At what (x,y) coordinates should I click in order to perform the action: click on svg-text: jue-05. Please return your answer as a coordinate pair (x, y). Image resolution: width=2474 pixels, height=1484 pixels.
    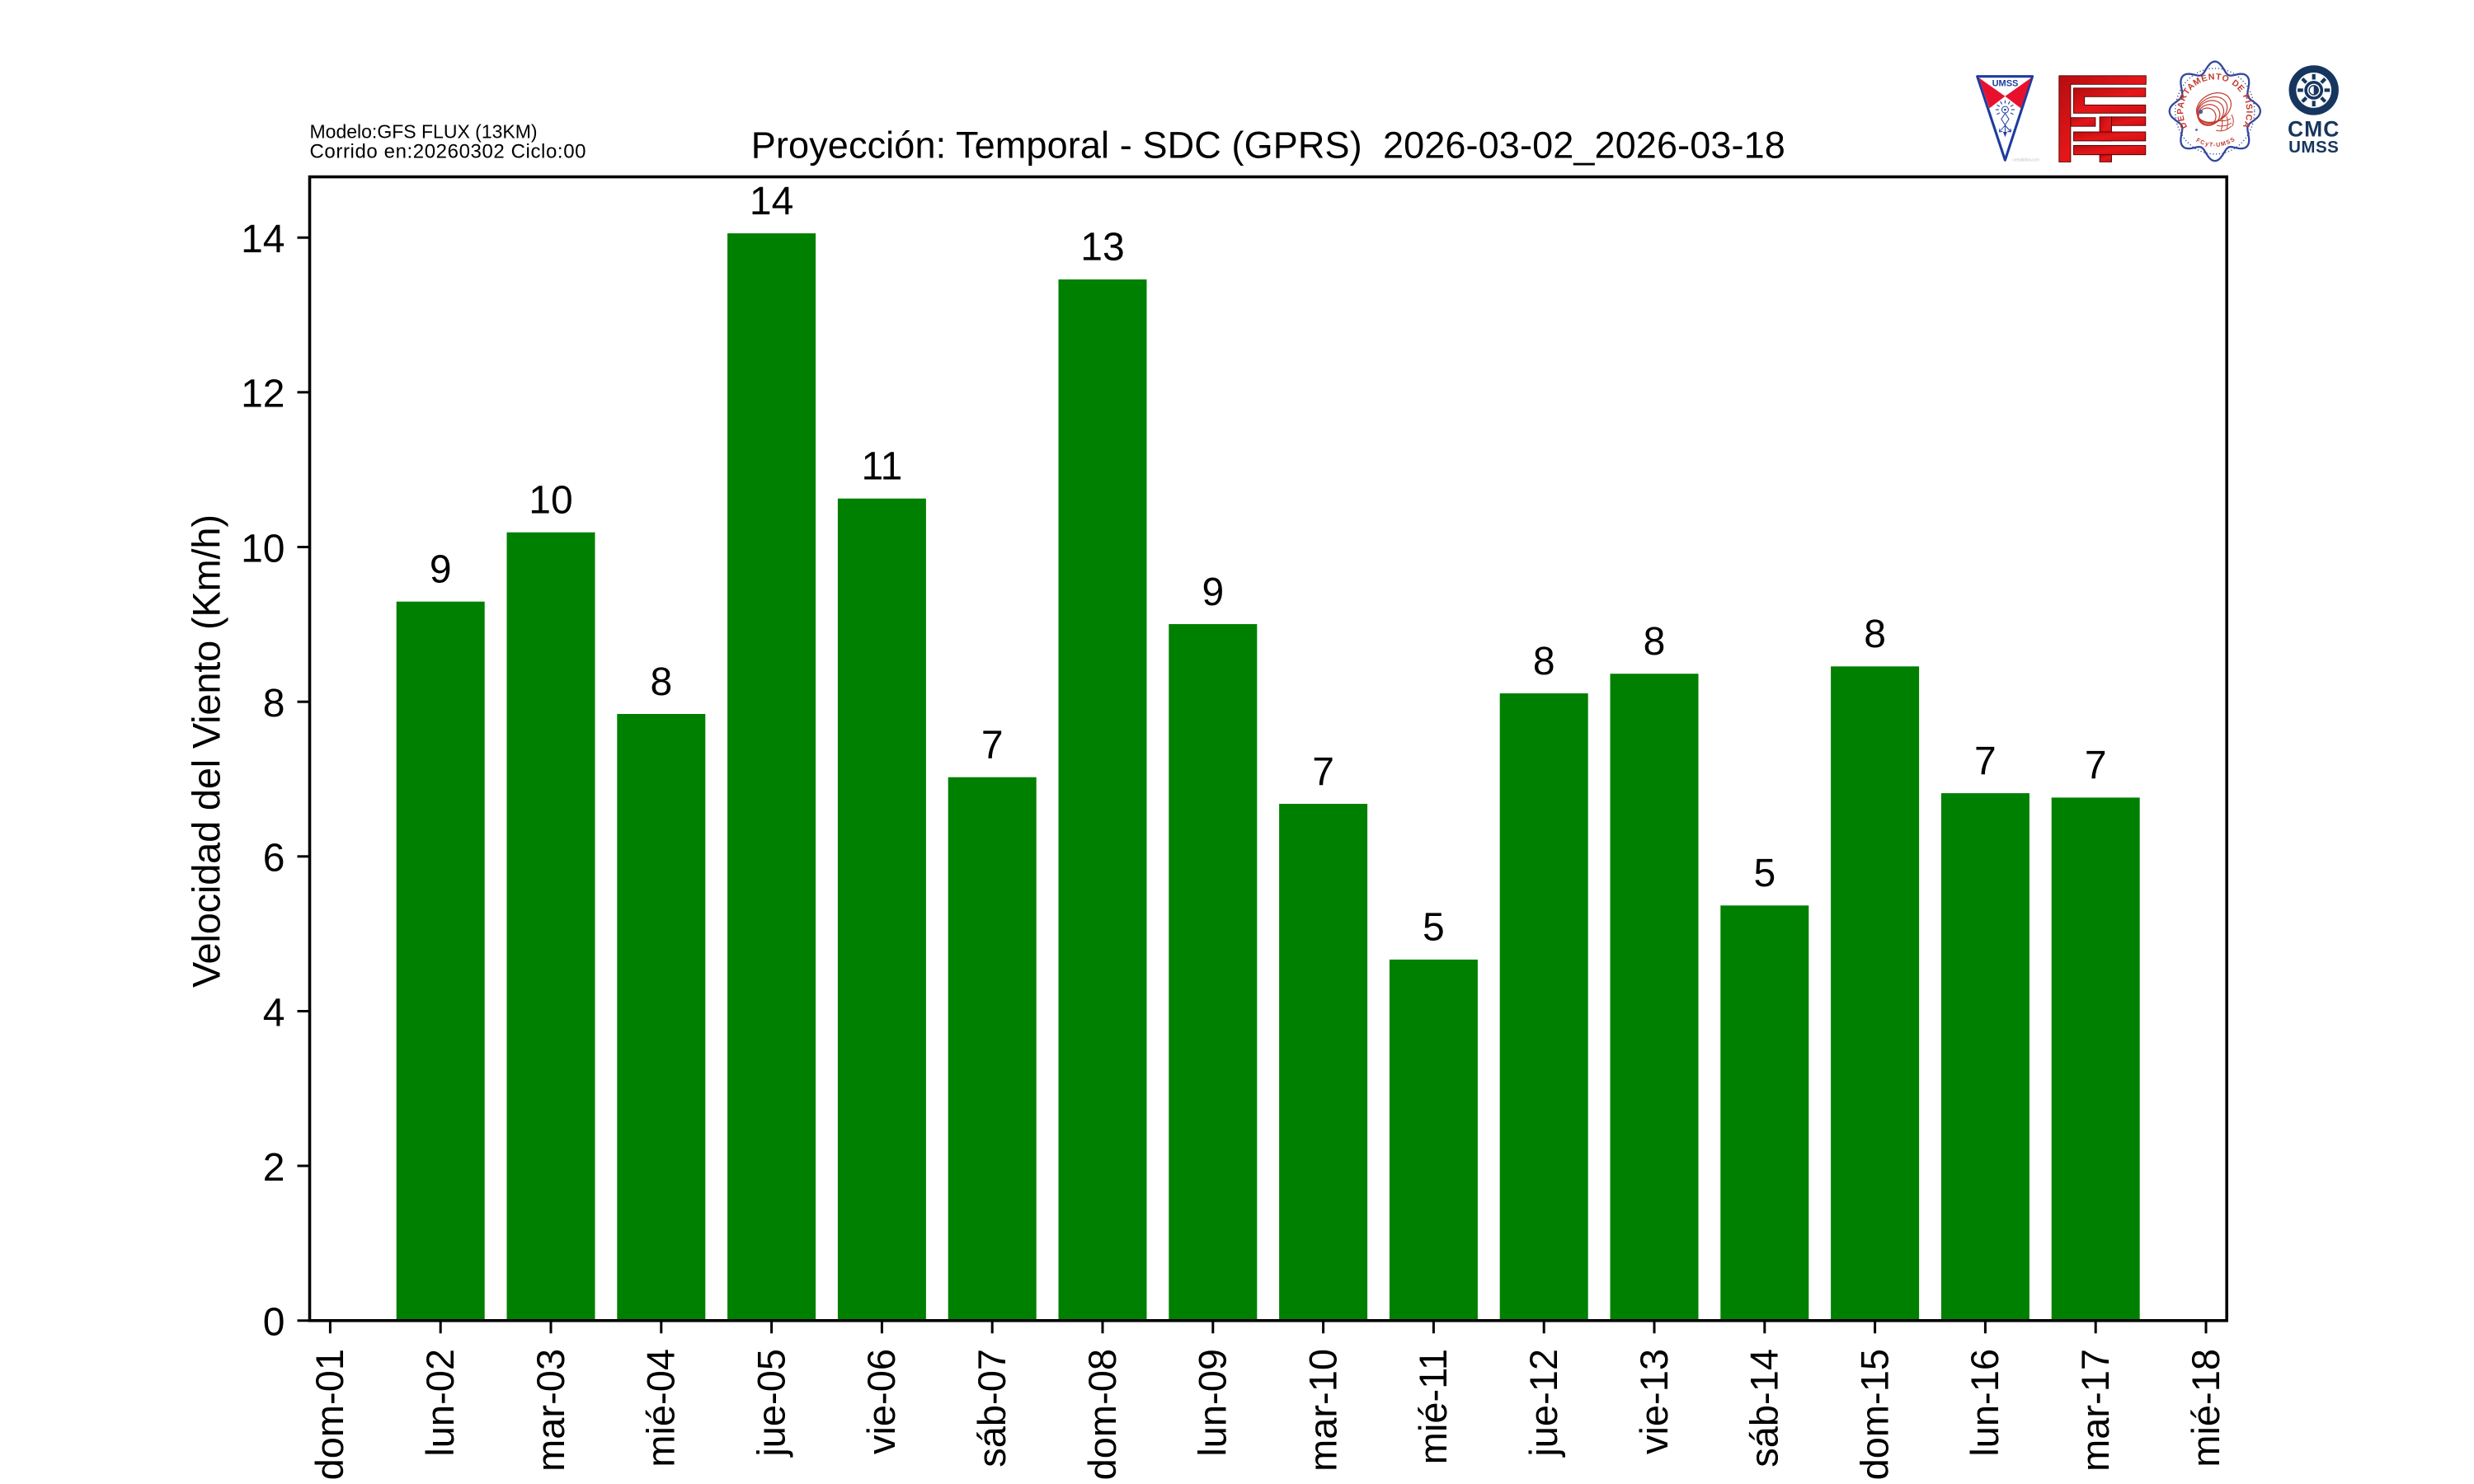
    Looking at the image, I should click on (771, 1403).